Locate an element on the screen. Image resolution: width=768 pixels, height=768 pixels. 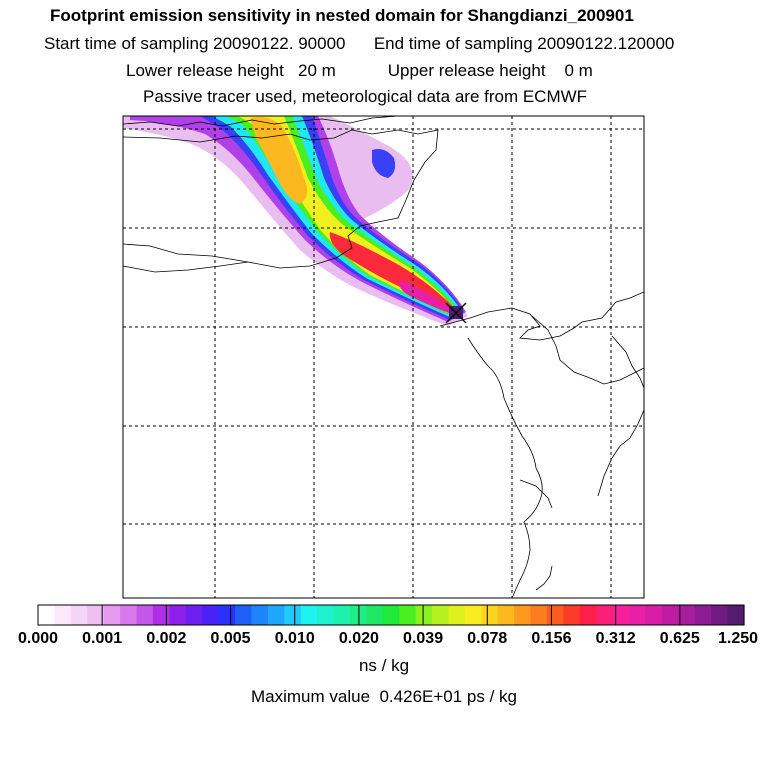
colorbar-tick-label: 0.000 is located at coordinates (38, 638).